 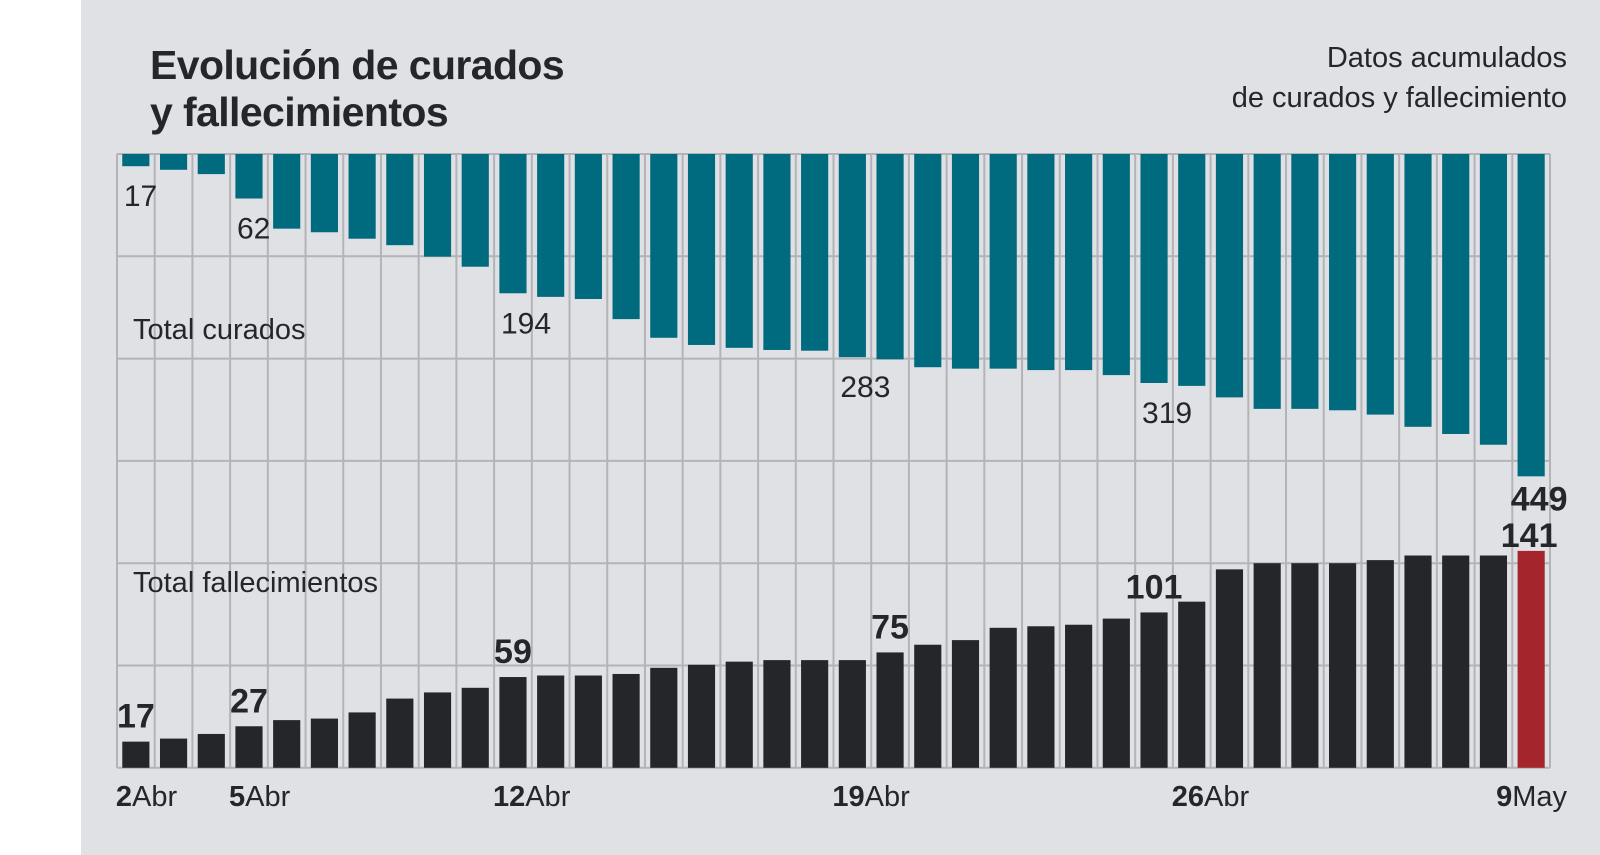 What do you see at coordinates (890, 627) in the screenshot?
I see `data-label-fallecimientos: 75` at bounding box center [890, 627].